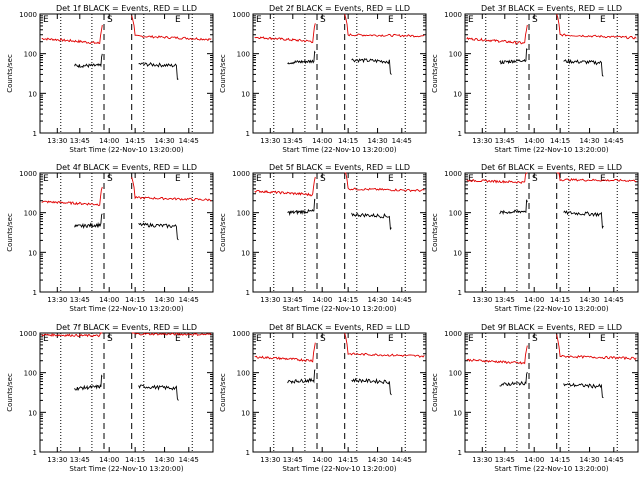 The width and height of the screenshot is (640, 480). I want to click on y-tick-label: 100, so click(243, 55).